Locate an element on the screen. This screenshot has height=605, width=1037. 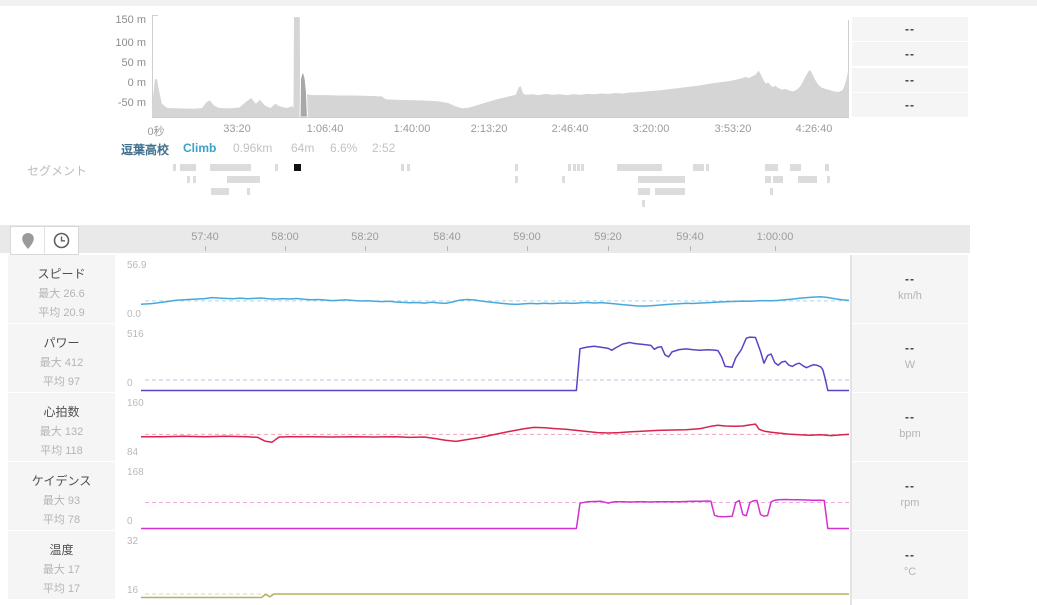
y-axis-min-label: 0 is located at coordinates (130, 383).